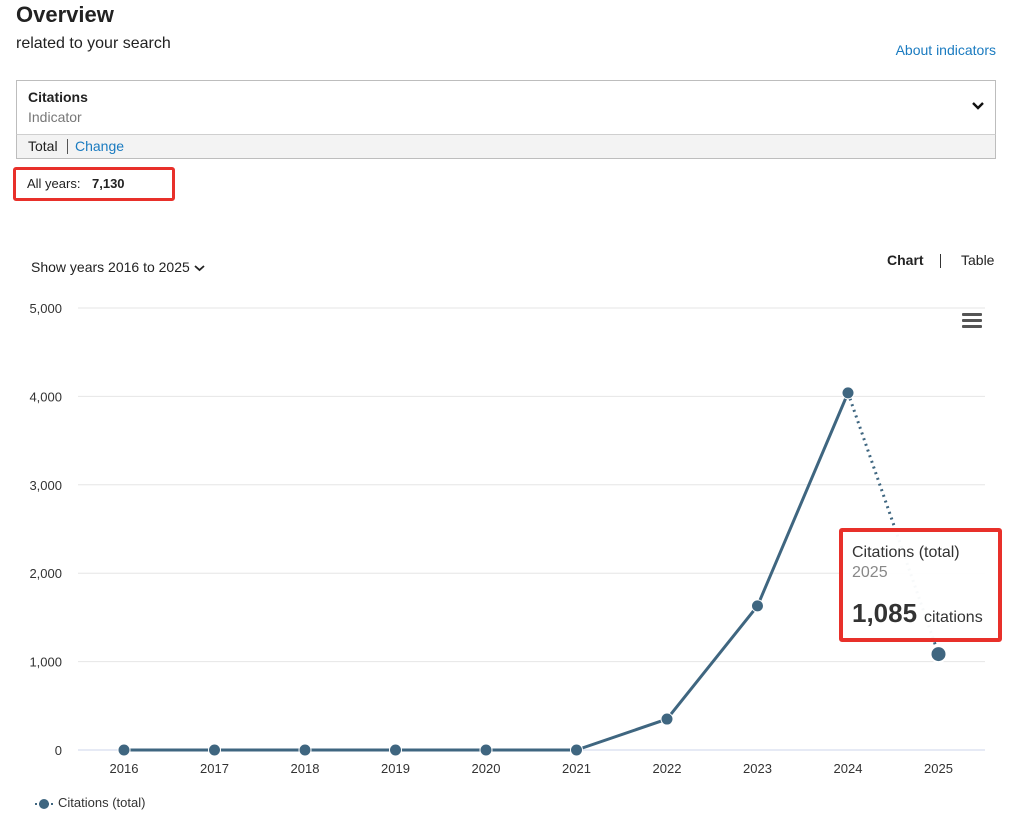 This screenshot has height=827, width=1013. What do you see at coordinates (102, 802) in the screenshot?
I see `legend-label: Citations (total)` at bounding box center [102, 802].